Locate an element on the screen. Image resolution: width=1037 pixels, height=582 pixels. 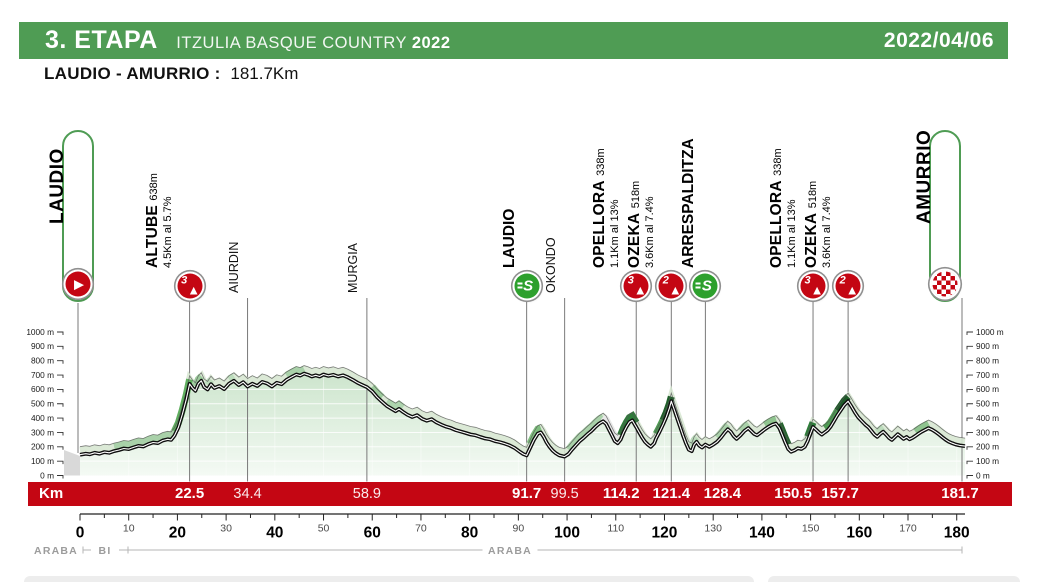
km-value: 181.7 is located at coordinates (960, 493).